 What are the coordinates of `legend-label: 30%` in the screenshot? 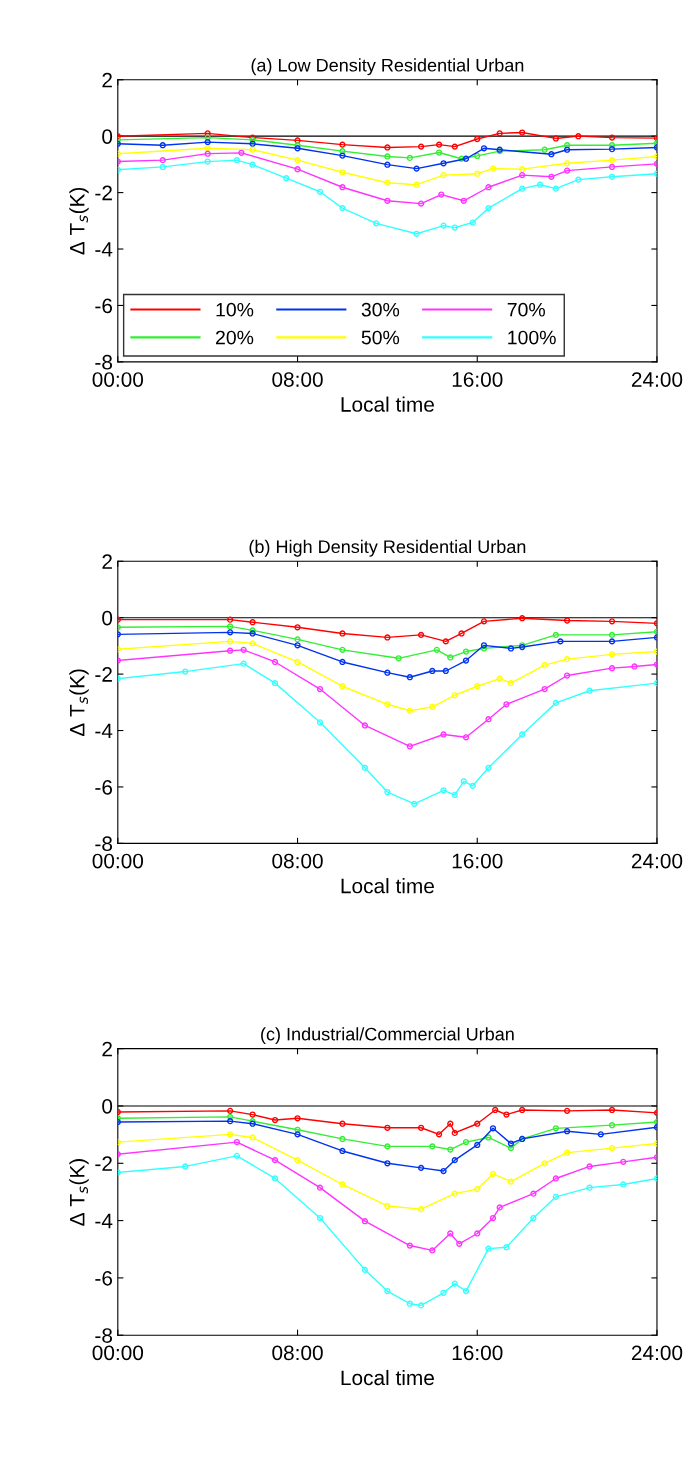 It's located at (380, 309).